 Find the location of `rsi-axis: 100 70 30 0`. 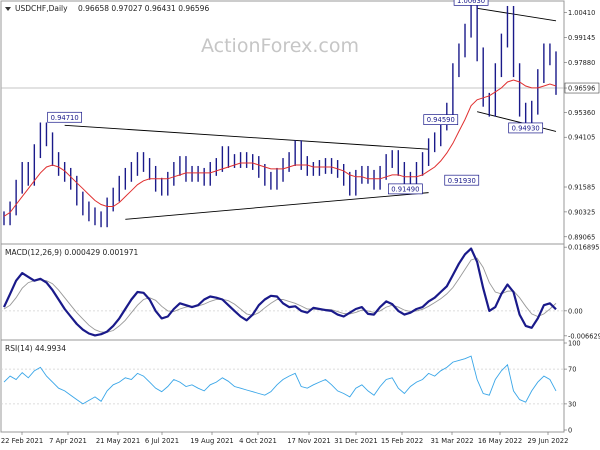

rsi-axis: 100 70 30 0 is located at coordinates (572, 387).